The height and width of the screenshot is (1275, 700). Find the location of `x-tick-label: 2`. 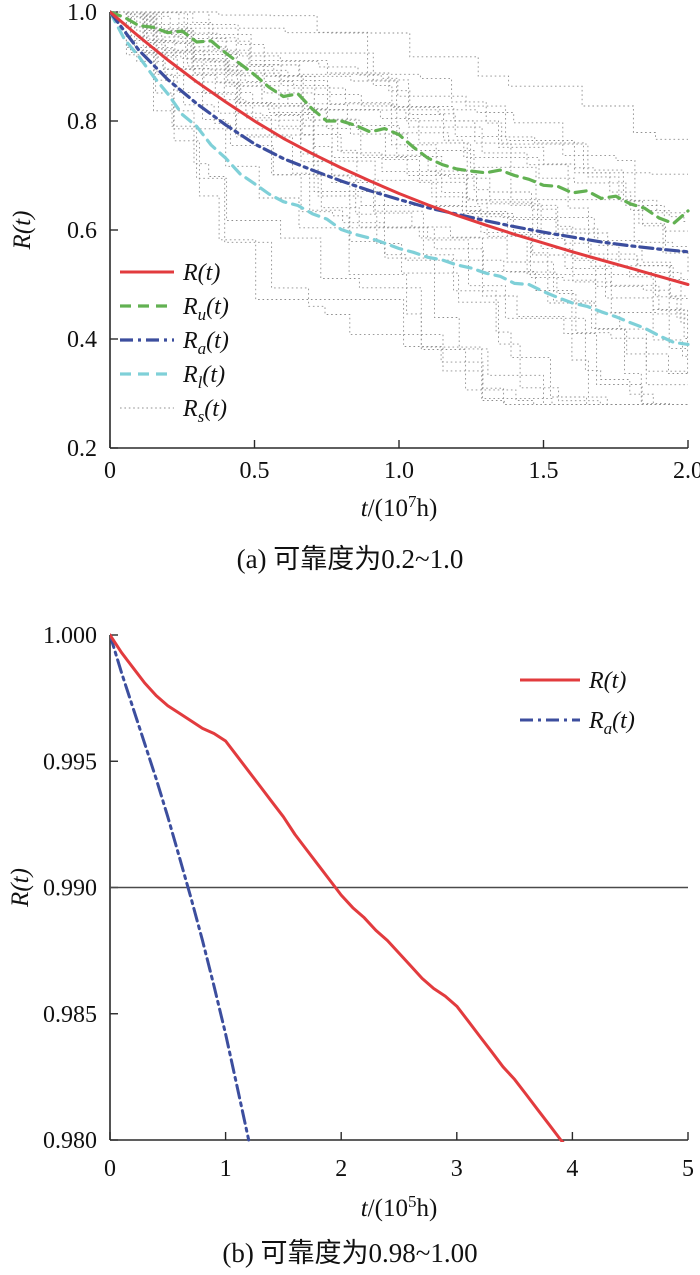

x-tick-label: 2 is located at coordinates (341, 1169).